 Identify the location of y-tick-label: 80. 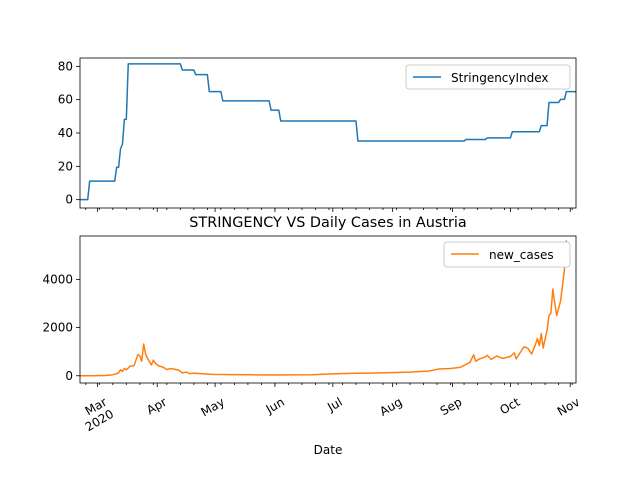
(65, 66).